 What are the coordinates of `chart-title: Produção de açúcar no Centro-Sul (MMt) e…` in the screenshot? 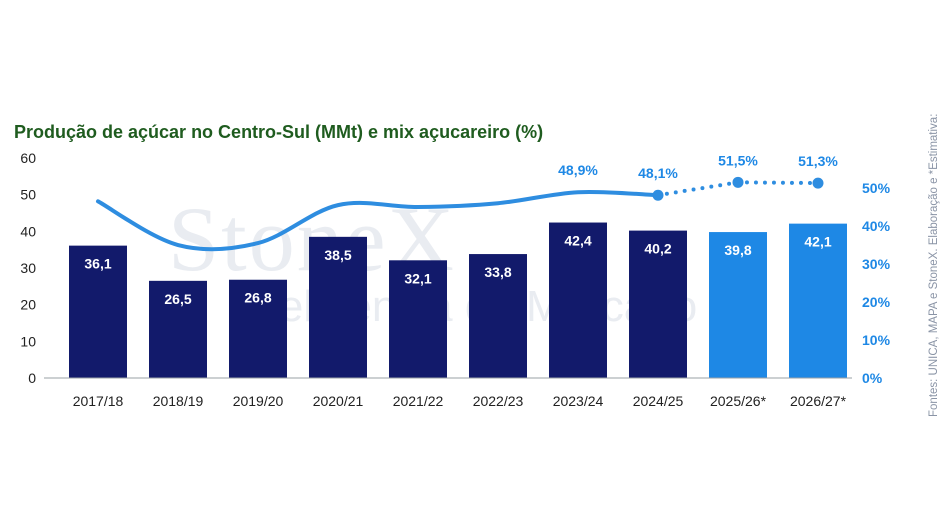 It's located at (279, 132).